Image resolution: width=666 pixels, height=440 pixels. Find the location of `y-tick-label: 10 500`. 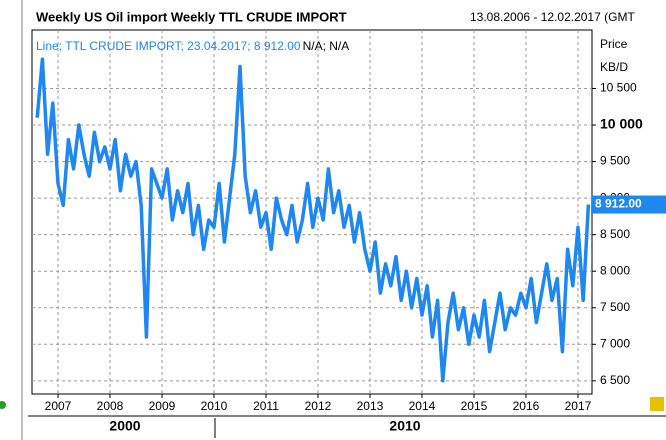

y-tick-label: 10 500 is located at coordinates (618, 88).